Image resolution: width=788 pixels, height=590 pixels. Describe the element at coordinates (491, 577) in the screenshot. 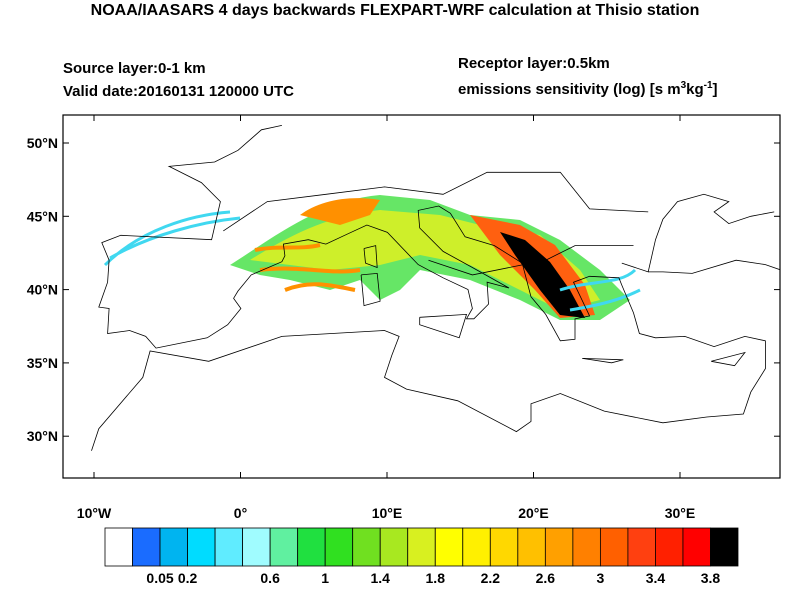

I see `colorbar-label: 2.2` at that location.